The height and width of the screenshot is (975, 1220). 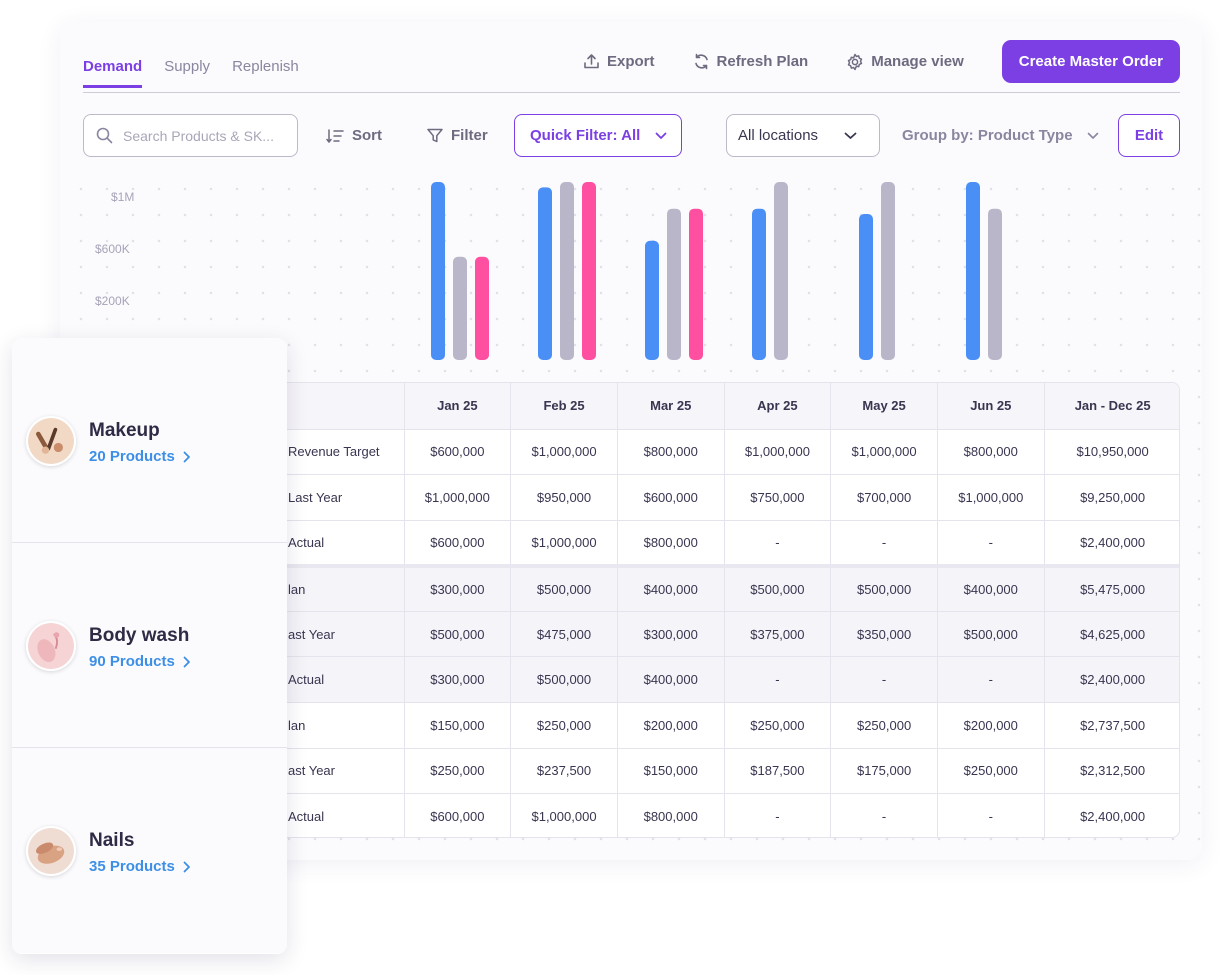 What do you see at coordinates (564, 771) in the screenshot?
I see `table-cell: $237,500` at bounding box center [564, 771].